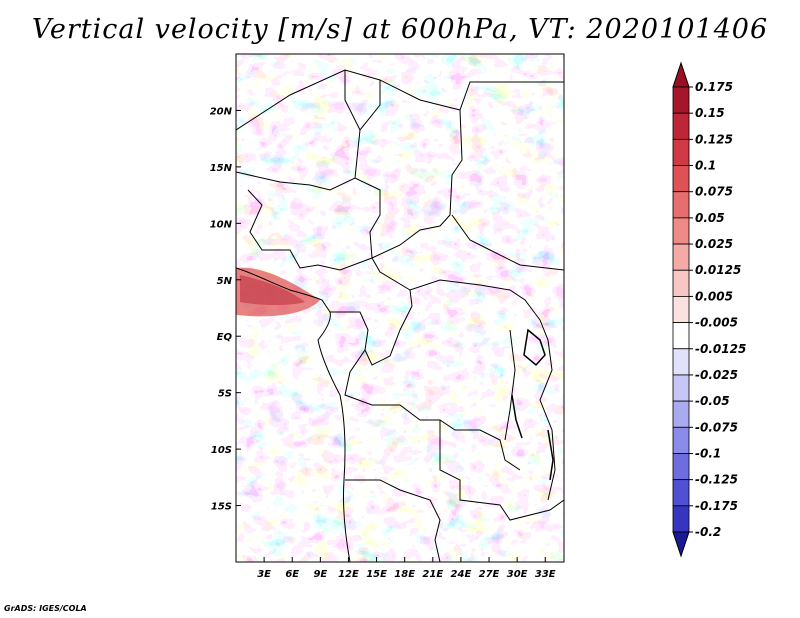  I want to click on lat-tick-label: 20N, so click(221, 111).